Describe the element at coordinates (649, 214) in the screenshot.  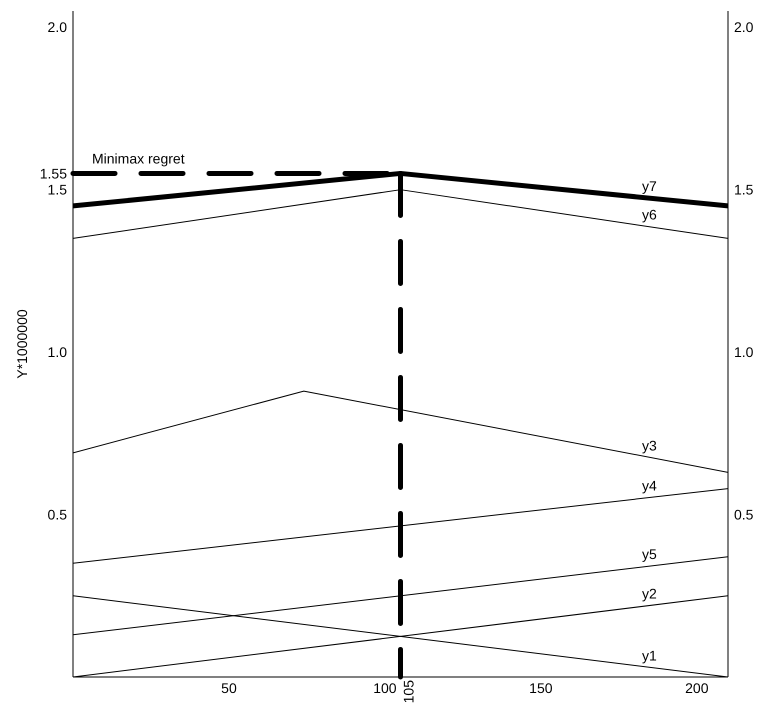
I see `series-label: y6` at that location.